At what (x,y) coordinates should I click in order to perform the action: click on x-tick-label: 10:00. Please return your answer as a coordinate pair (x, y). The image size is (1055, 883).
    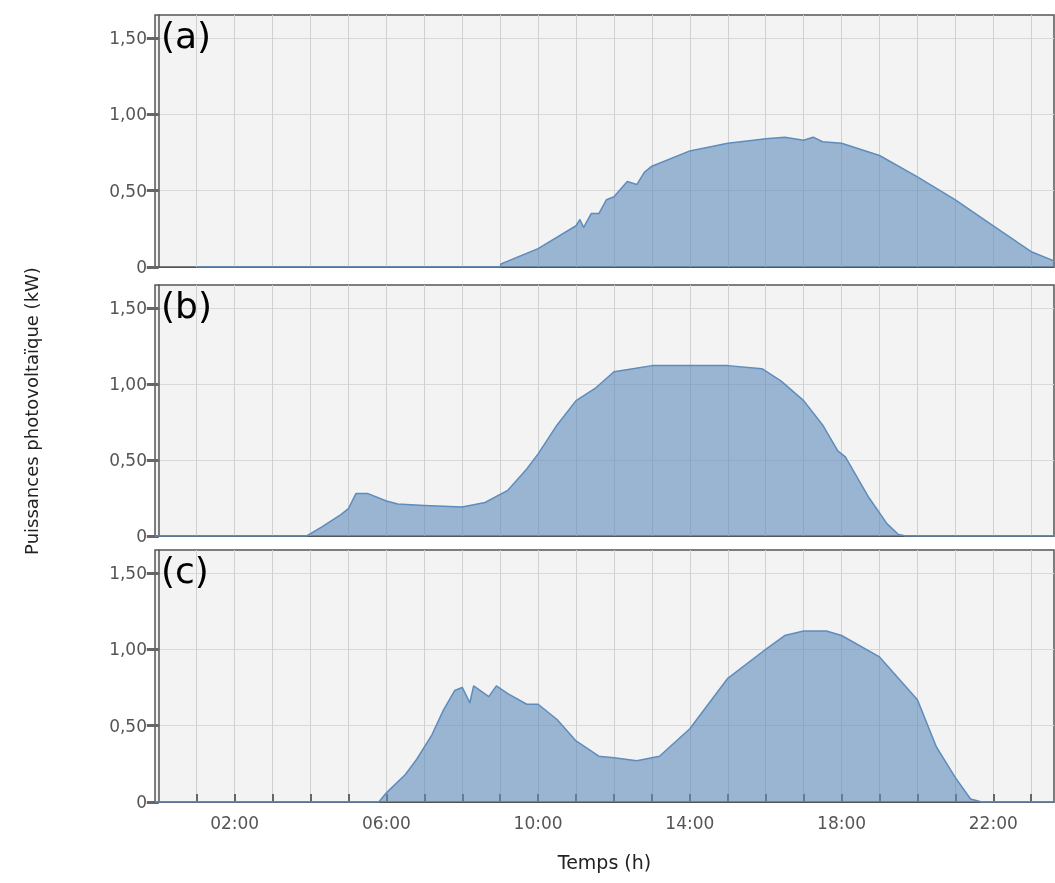
    Looking at the image, I should click on (538, 822).